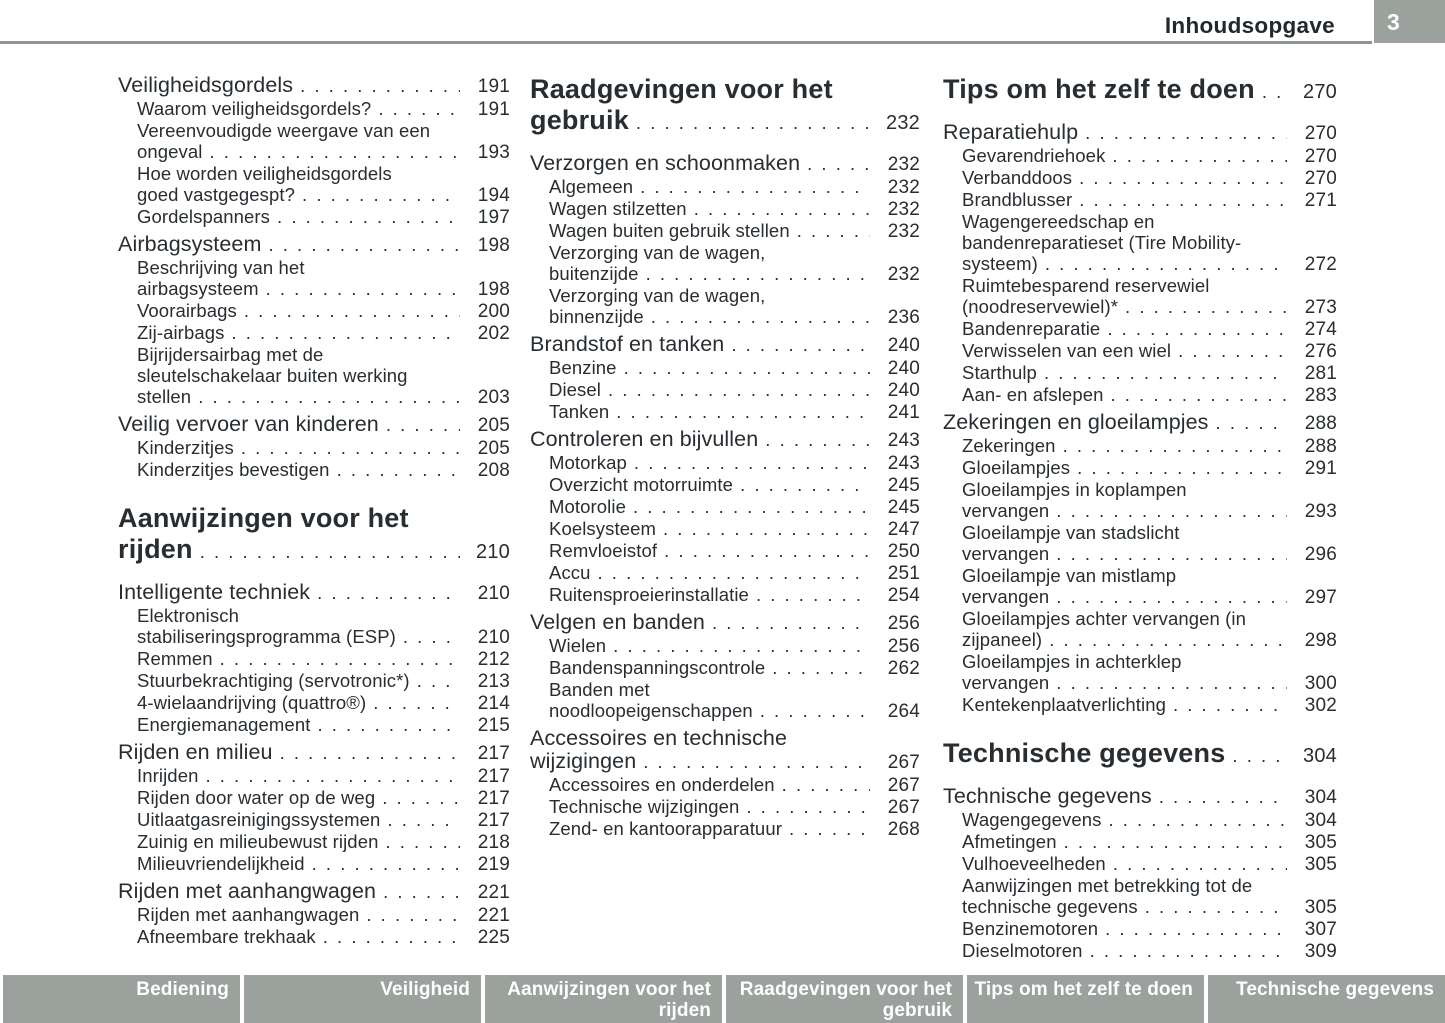 The height and width of the screenshot is (1023, 1445). What do you see at coordinates (725, 595) in the screenshot?
I see `toc-item-entry: Ruitensproeierinstallatie 254` at bounding box center [725, 595].